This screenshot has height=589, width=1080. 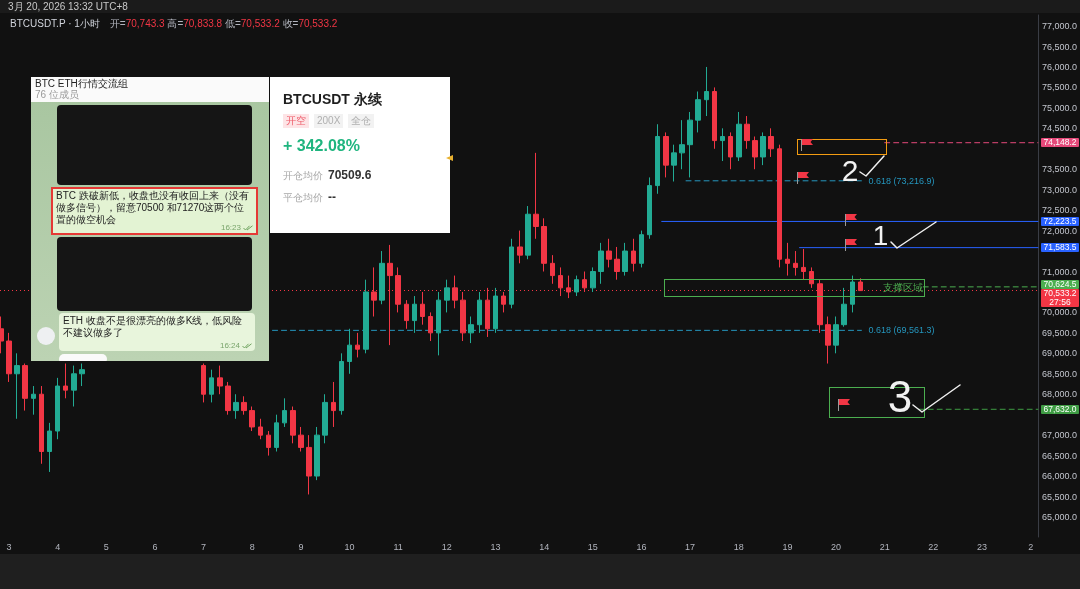 I want to click on y-tick-label: 73,000.0, so click(x=1059, y=189).